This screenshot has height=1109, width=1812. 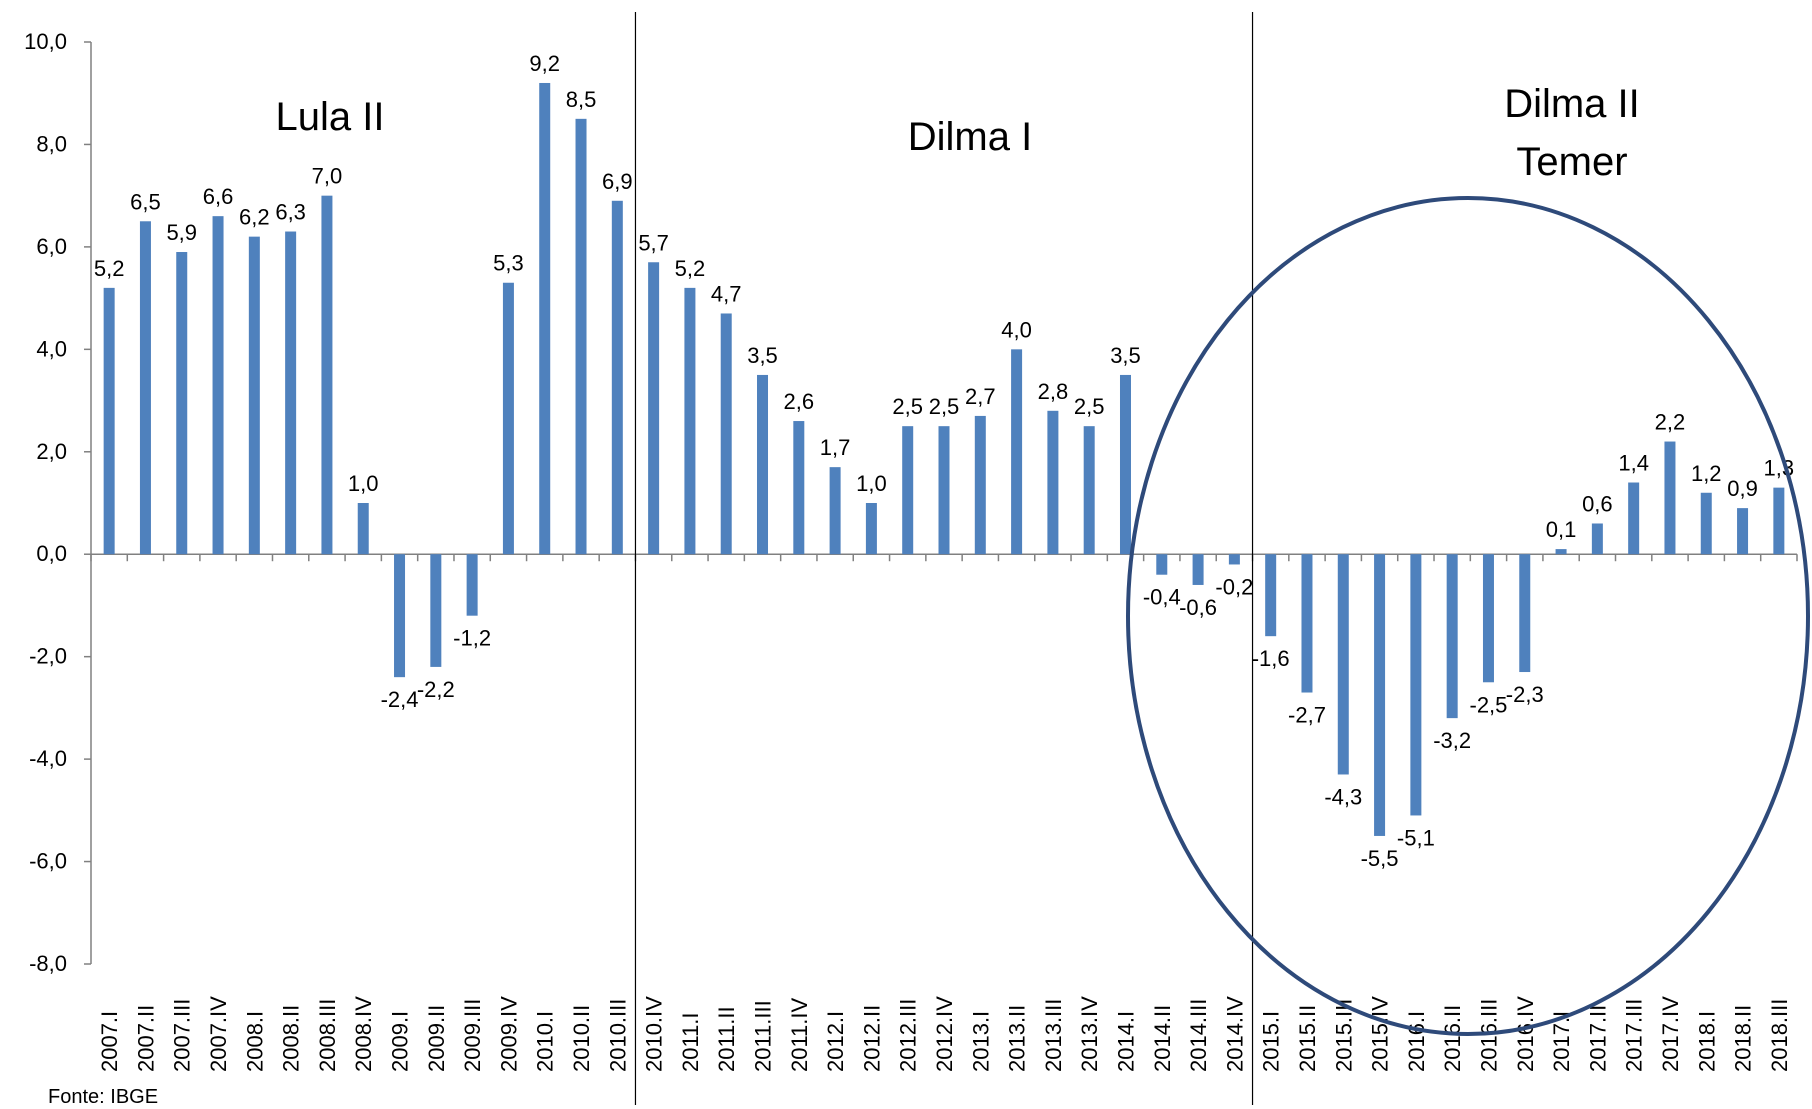 I want to click on bar-2016.IV, so click(x=1525, y=613).